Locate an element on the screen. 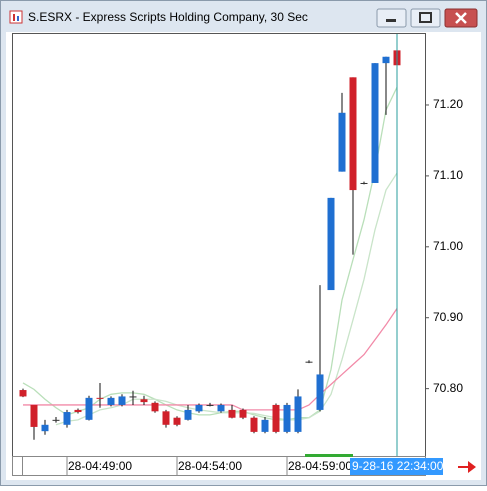 This screenshot has height=491, width=487. minimize-button is located at coordinates (391, 18).